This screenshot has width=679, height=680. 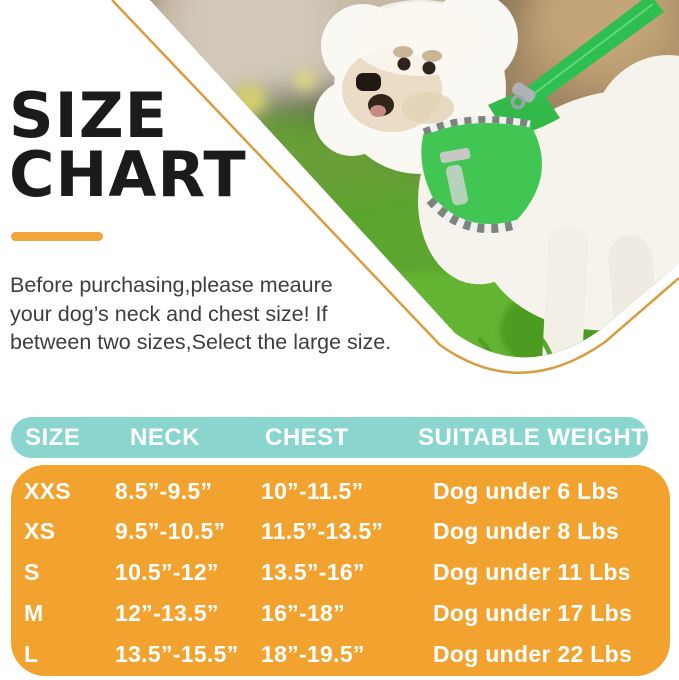 What do you see at coordinates (532, 572) in the screenshot?
I see `cell-weight: Dog under 11 Lbs` at bounding box center [532, 572].